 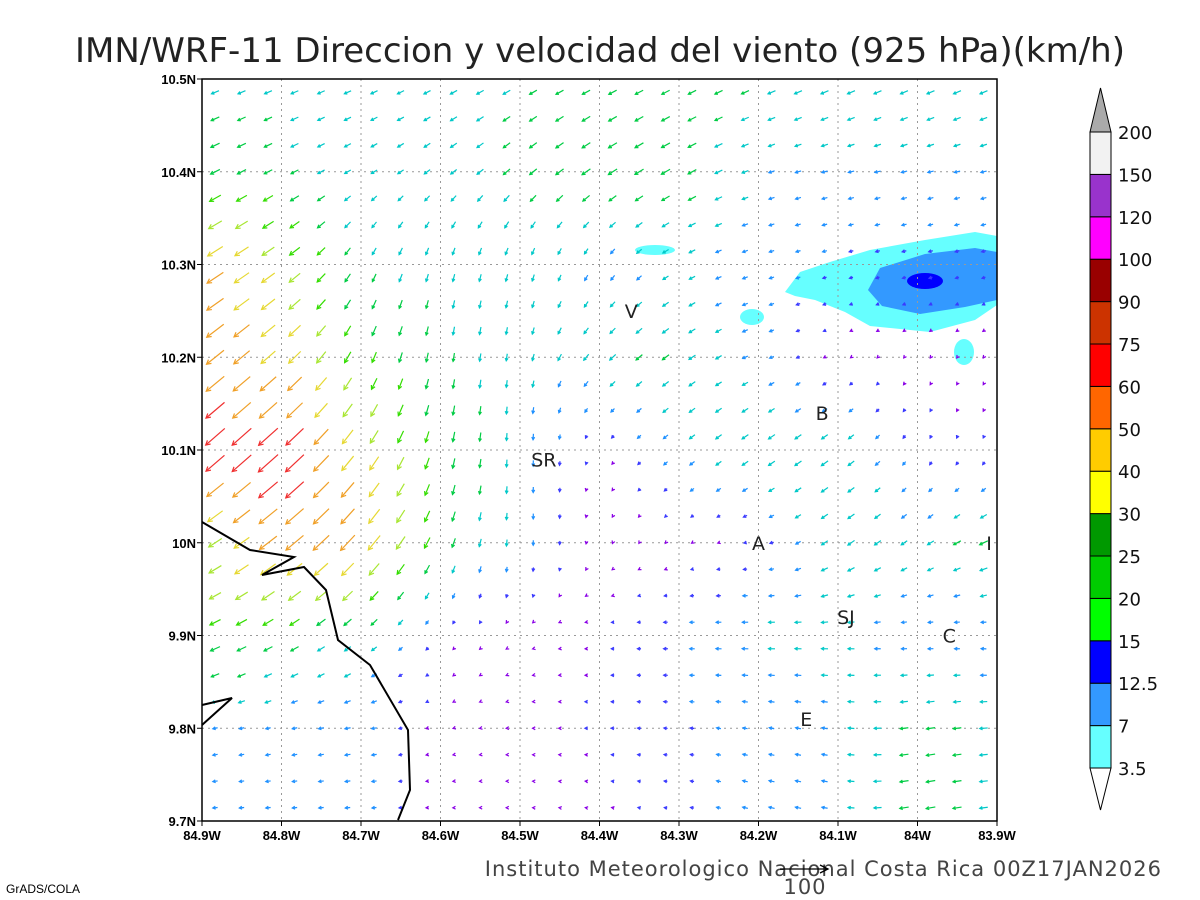 What do you see at coordinates (679, 835) in the screenshot?
I see `x-tick-label: 84.3W` at bounding box center [679, 835].